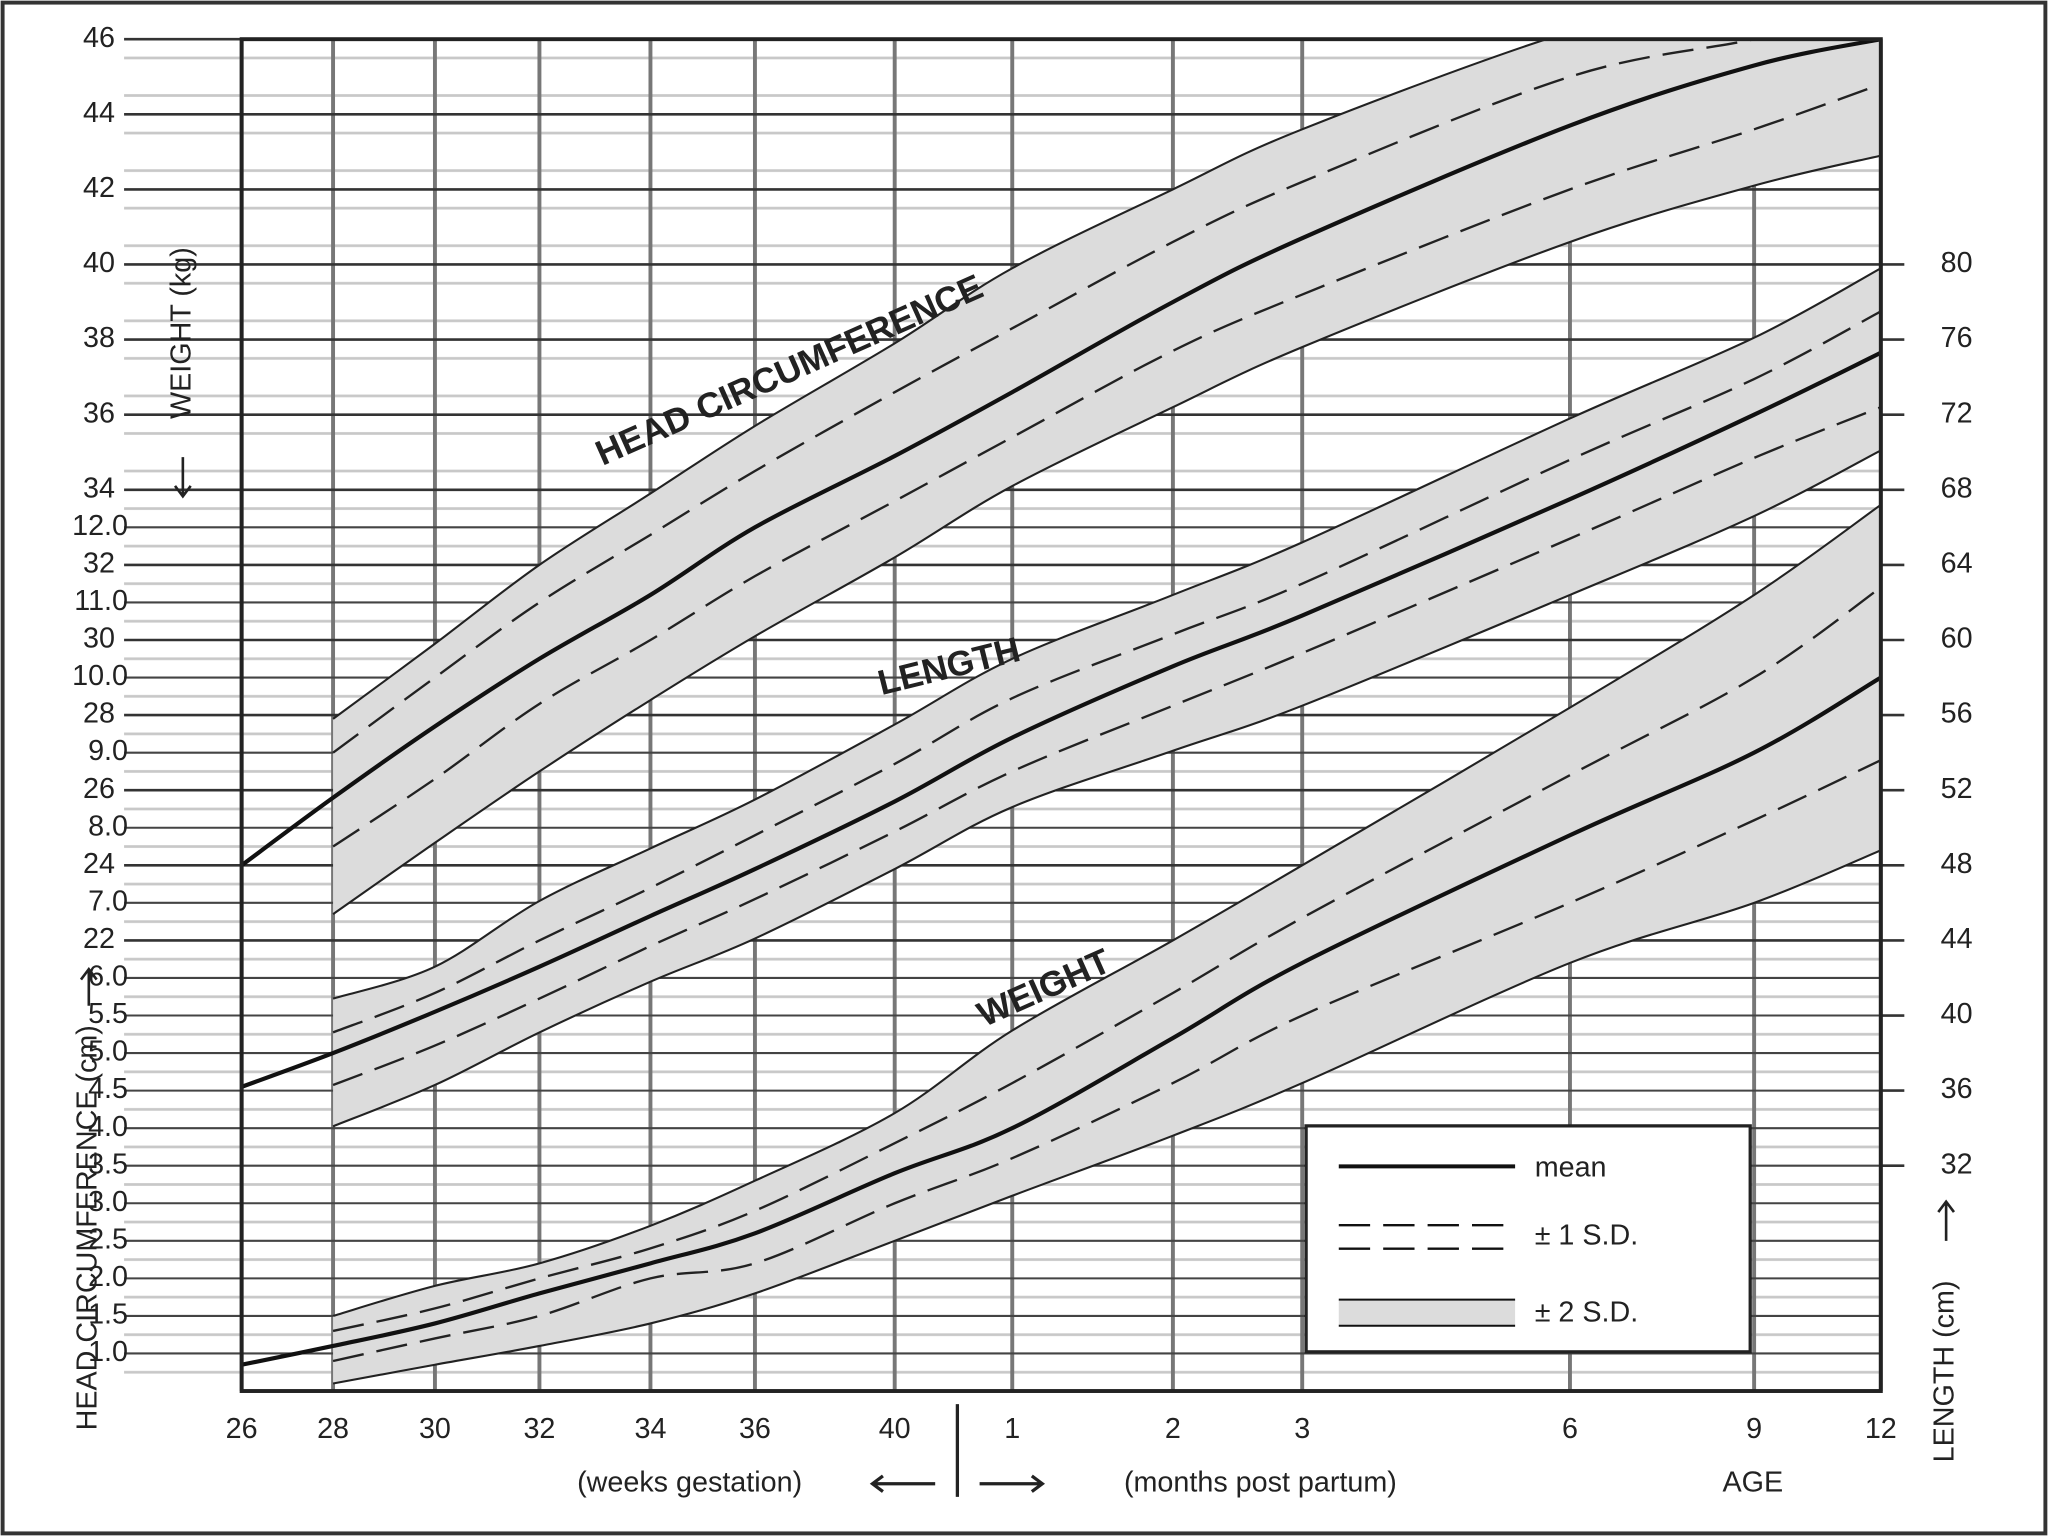  Describe the element at coordinates (1957, 413) in the screenshot. I see `y2-tick-label: 72` at that location.